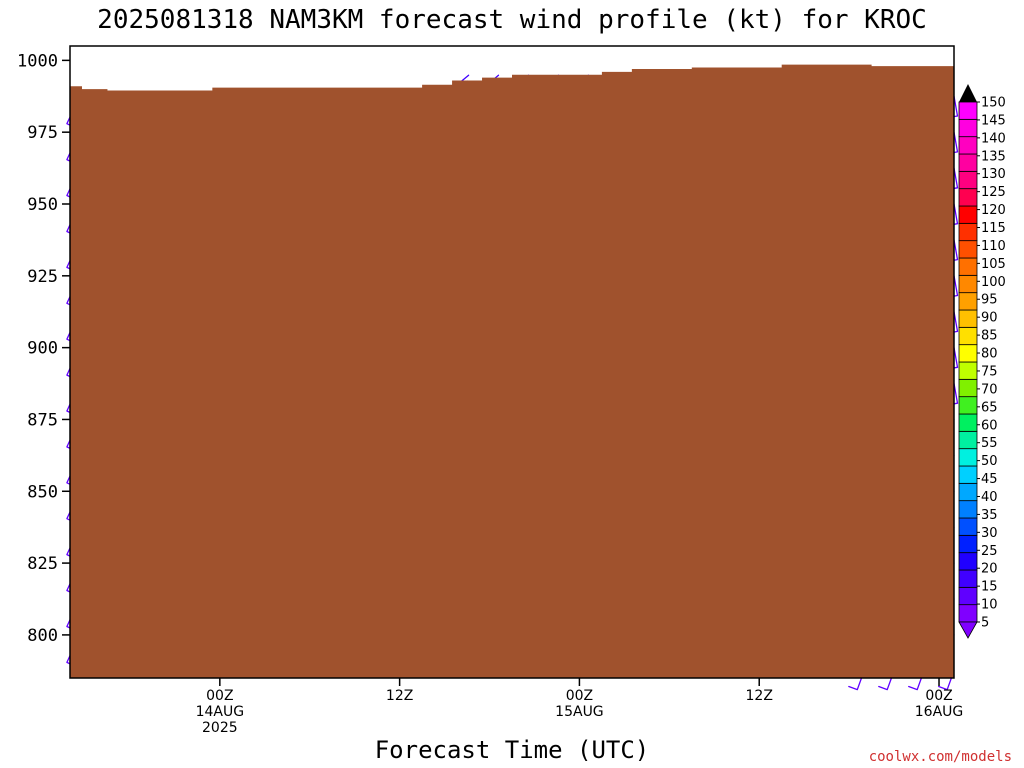  Describe the element at coordinates (993, 192) in the screenshot. I see `colorbar-tick-label: 125` at that location.